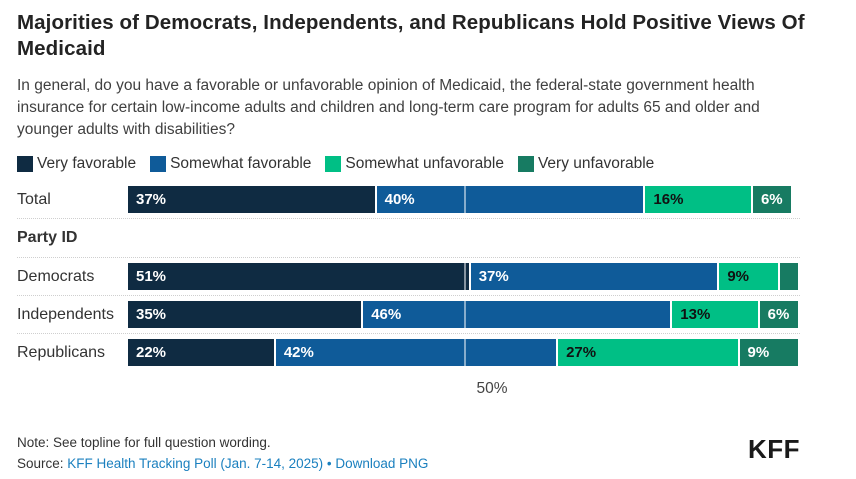 This screenshot has width=856, height=479. What do you see at coordinates (699, 199) in the screenshot?
I see `bar-segment: 16%` at bounding box center [699, 199].